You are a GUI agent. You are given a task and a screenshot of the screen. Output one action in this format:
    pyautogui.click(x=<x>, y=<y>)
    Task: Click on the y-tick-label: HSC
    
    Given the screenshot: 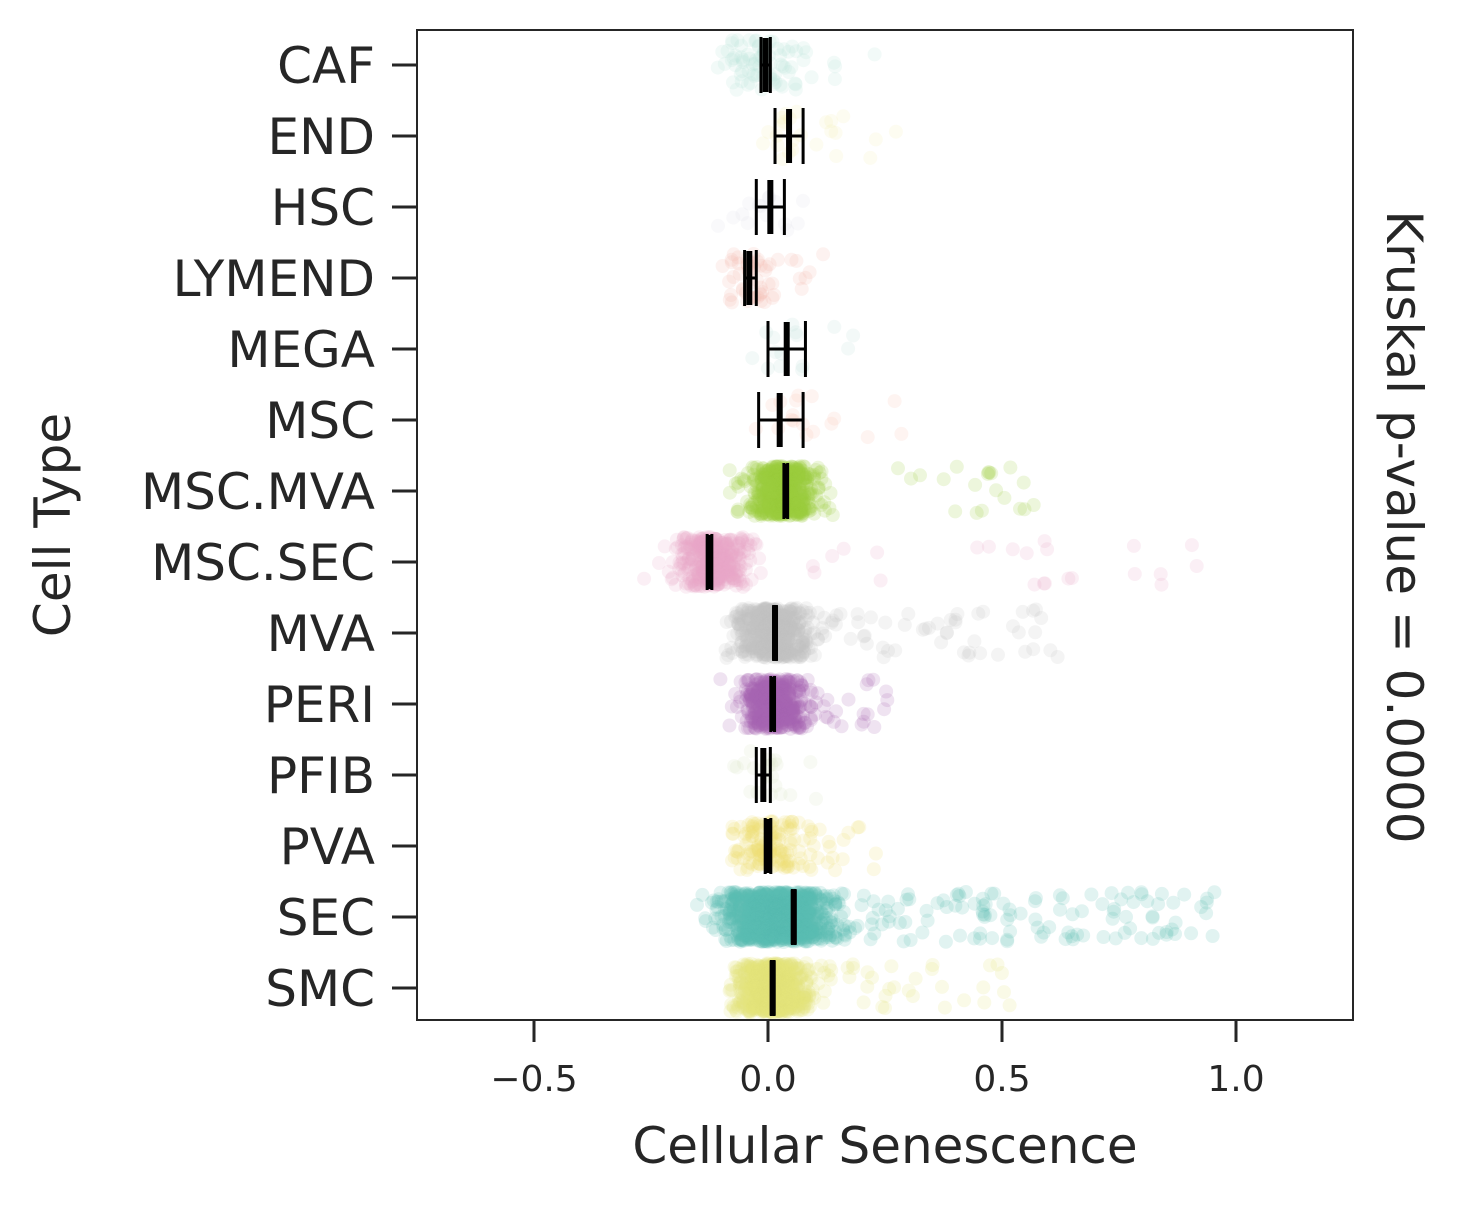 What is the action you would take?
    pyautogui.click(x=323, y=208)
    